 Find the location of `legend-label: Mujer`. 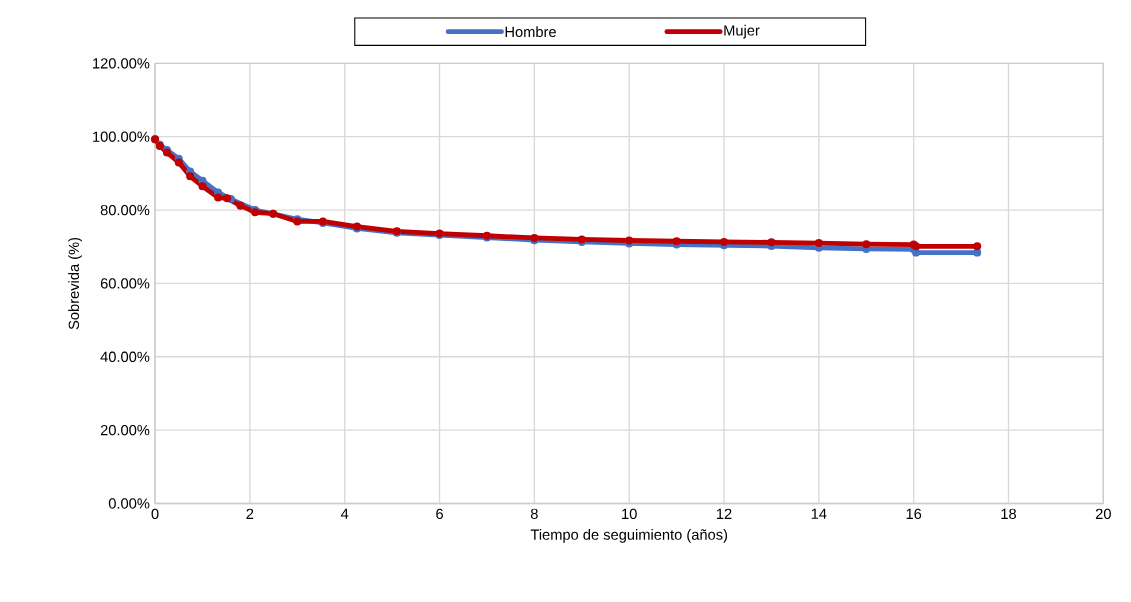

legend-label: Mujer is located at coordinates (742, 32).